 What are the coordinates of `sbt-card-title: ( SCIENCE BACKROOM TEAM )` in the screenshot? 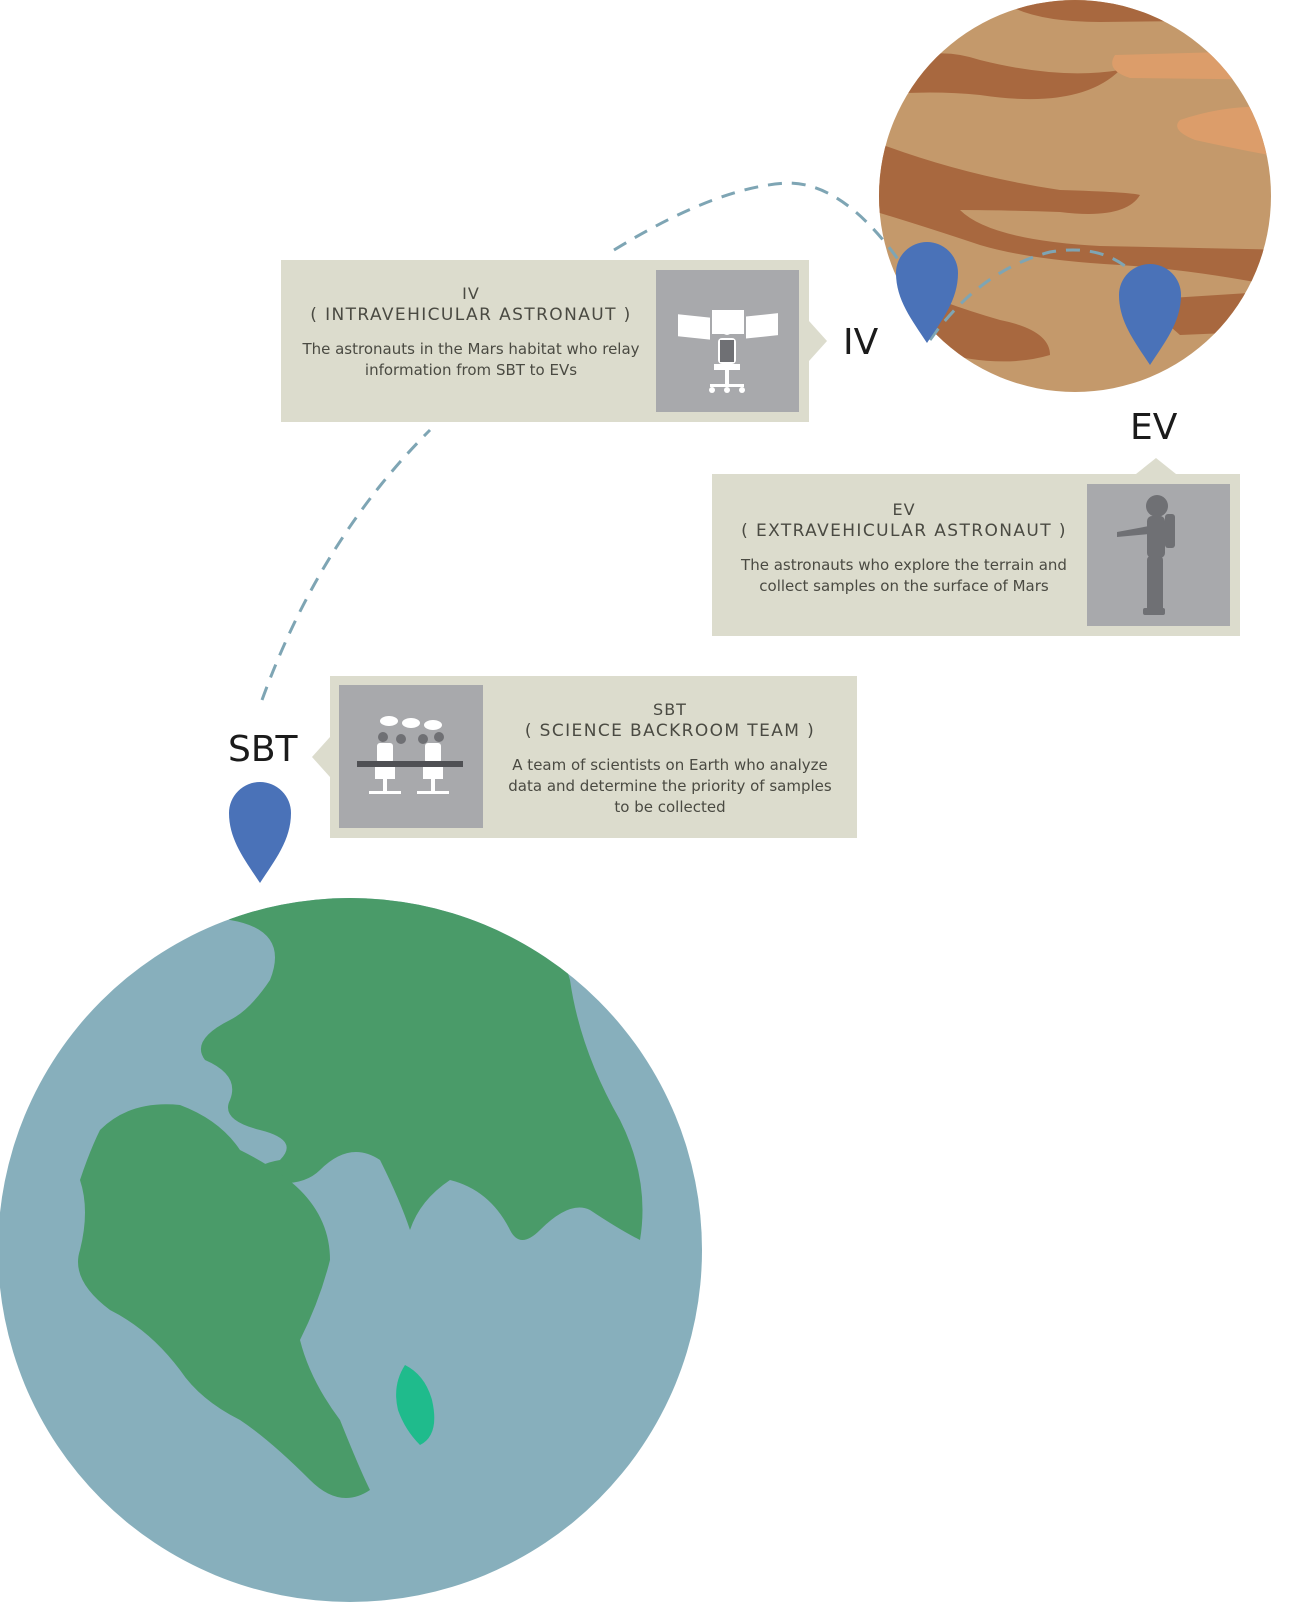 It's located at (670, 731).